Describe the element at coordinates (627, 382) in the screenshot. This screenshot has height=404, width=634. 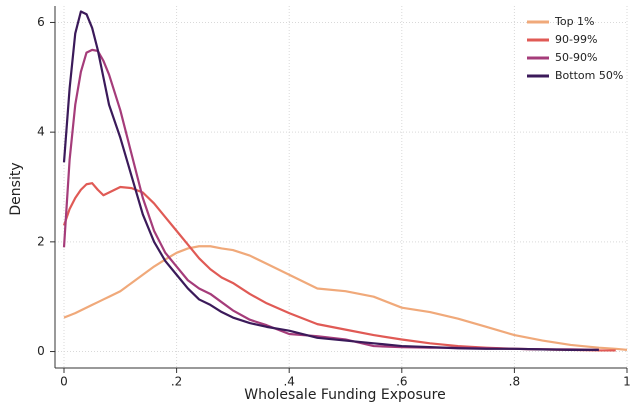
I see `x-tick-label: 1` at that location.